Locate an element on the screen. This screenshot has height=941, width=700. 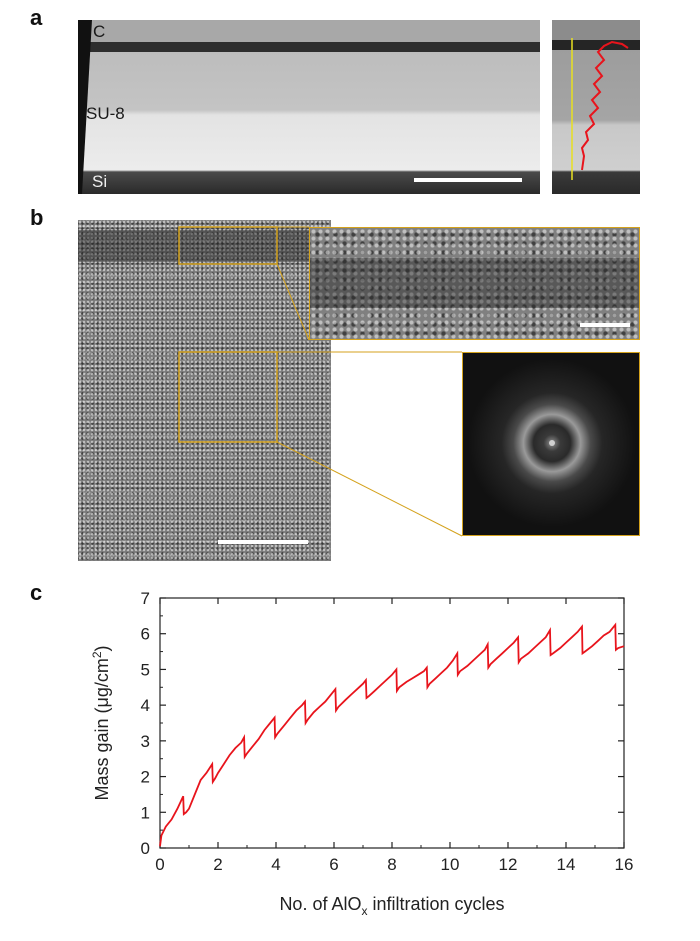
hrtem-micrograph is located at coordinates (204, 390).